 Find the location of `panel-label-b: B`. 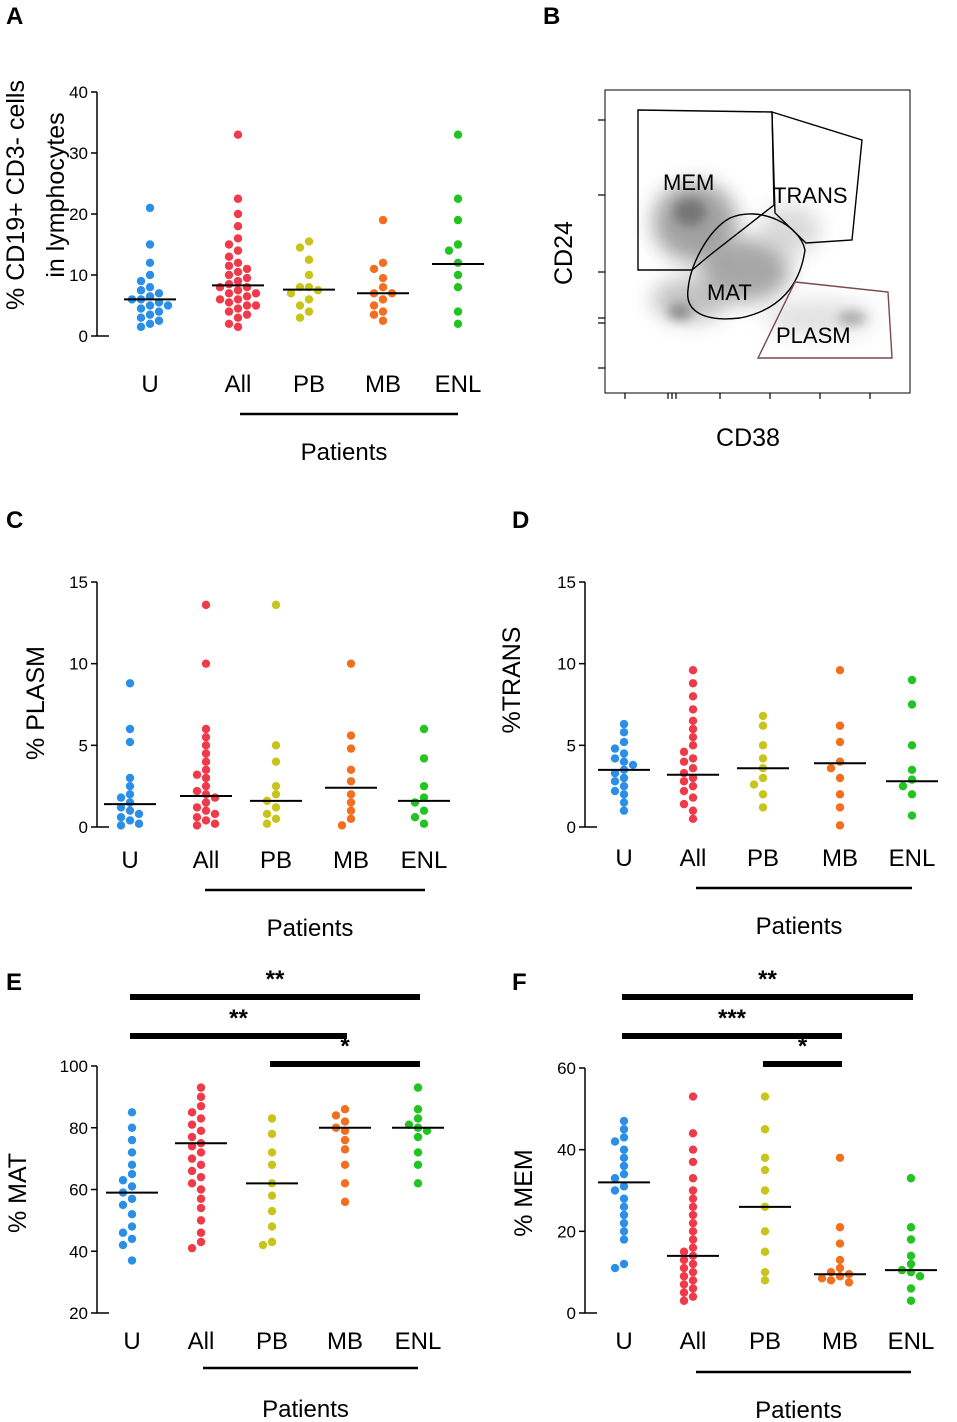

panel-label-b: B is located at coordinates (551, 16).